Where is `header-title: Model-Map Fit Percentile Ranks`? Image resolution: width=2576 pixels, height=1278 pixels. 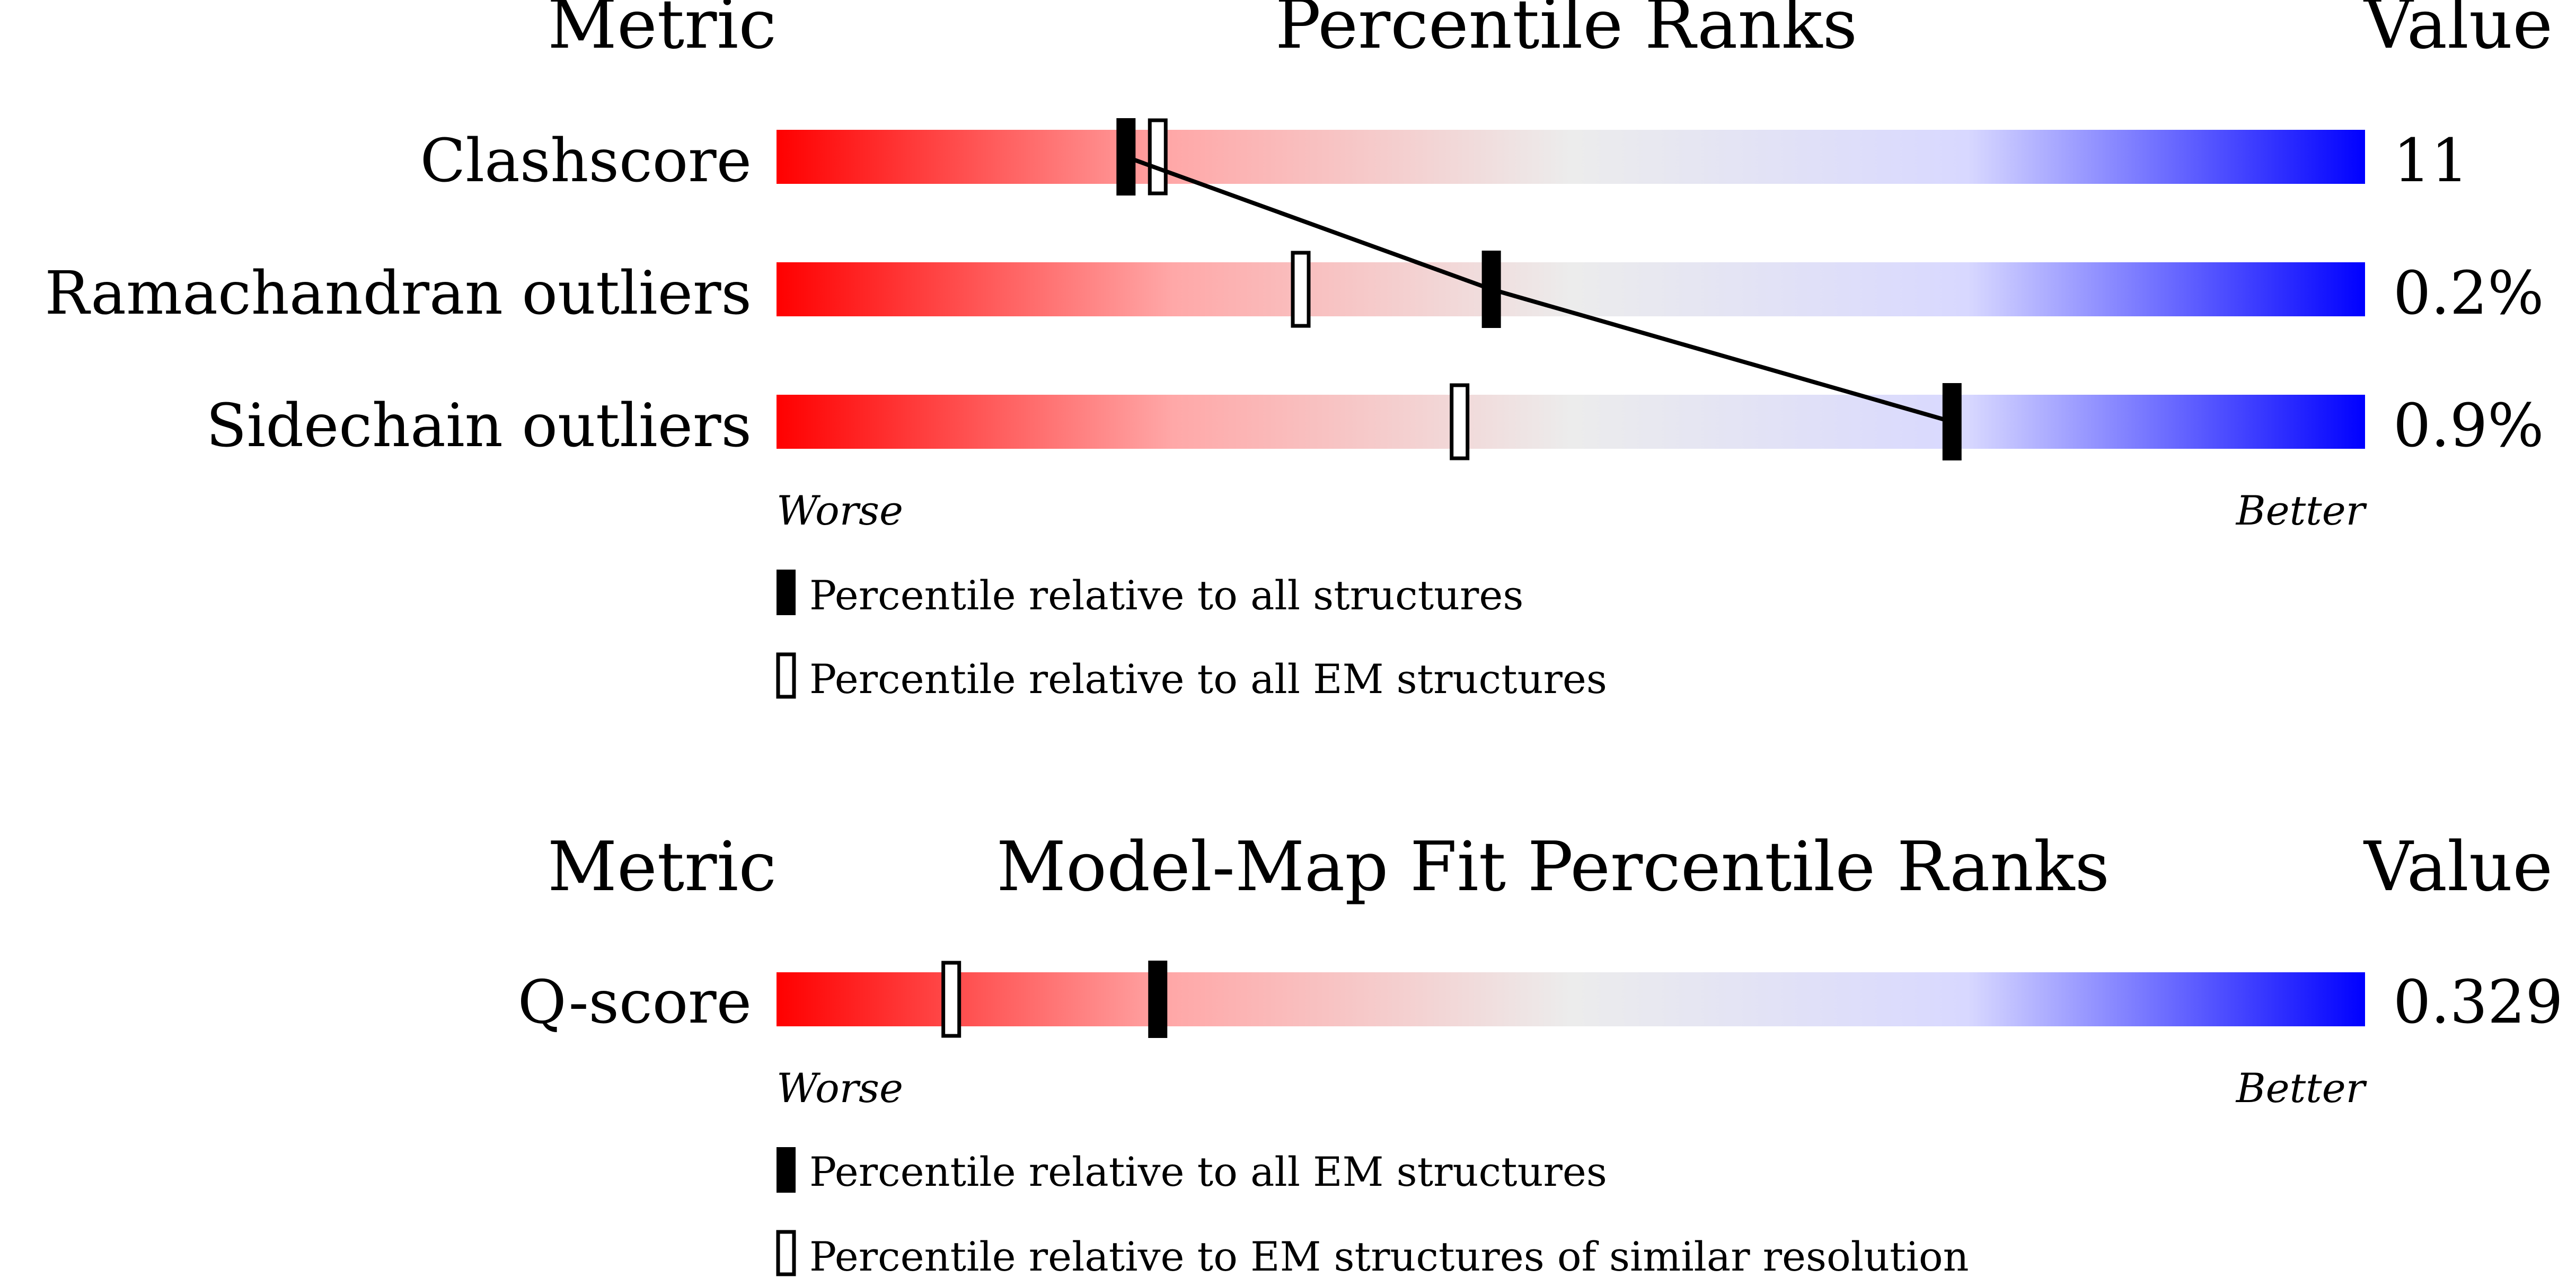 header-title: Model-Map Fit Percentile Ranks is located at coordinates (1553, 867).